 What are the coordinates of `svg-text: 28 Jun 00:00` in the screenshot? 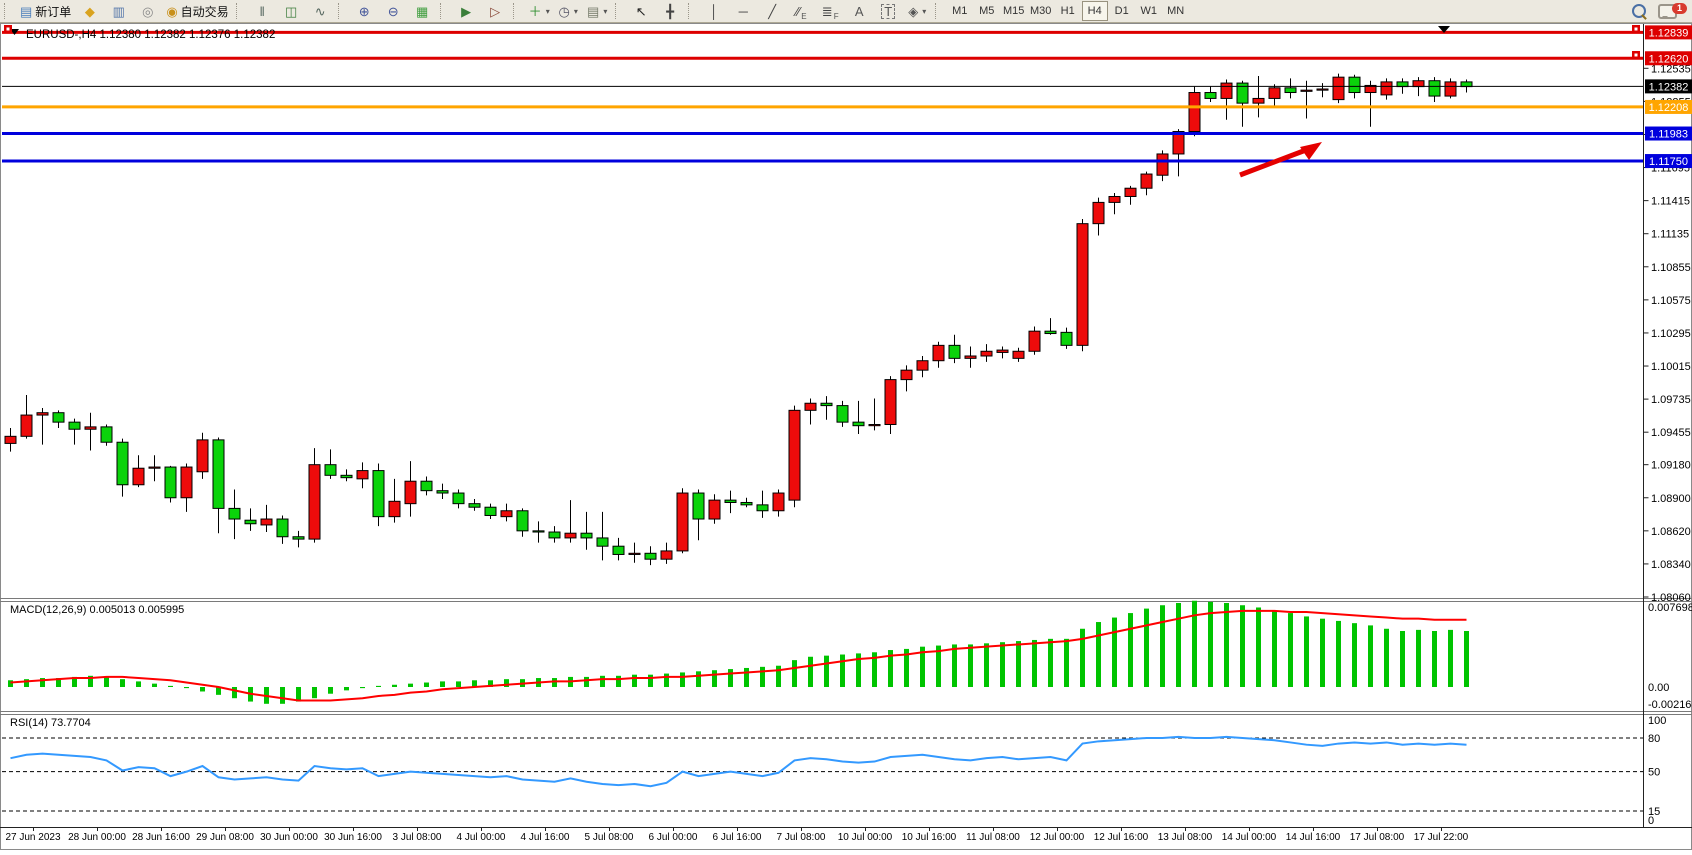 It's located at (97, 837).